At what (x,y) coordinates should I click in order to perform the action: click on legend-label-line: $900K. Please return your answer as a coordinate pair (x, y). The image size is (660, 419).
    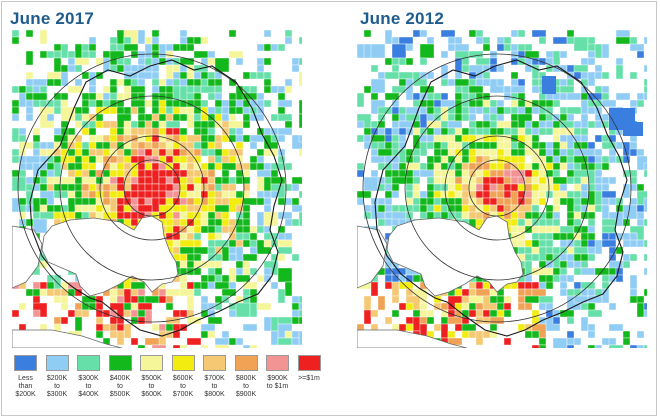
    Looking at the image, I should click on (246, 394).